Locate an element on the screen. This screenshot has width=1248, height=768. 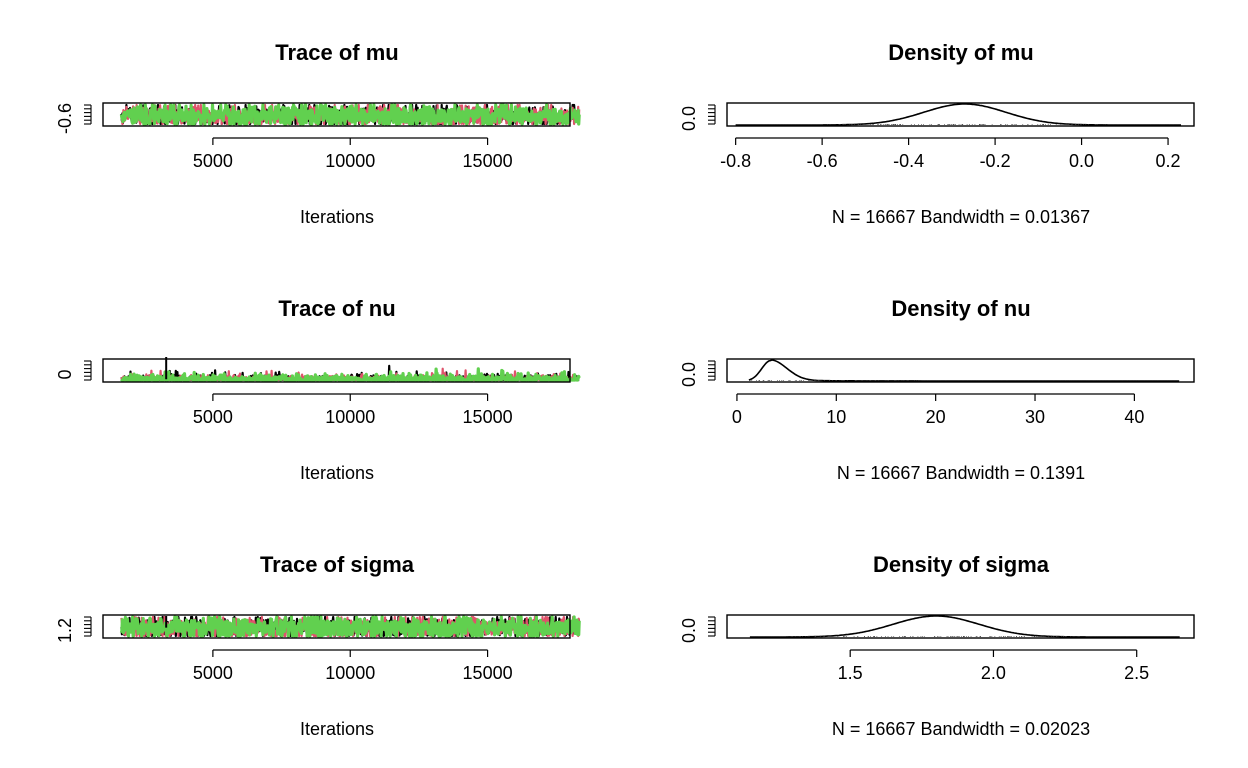
chart-title: Trace of sigma is located at coordinates (337, 564).